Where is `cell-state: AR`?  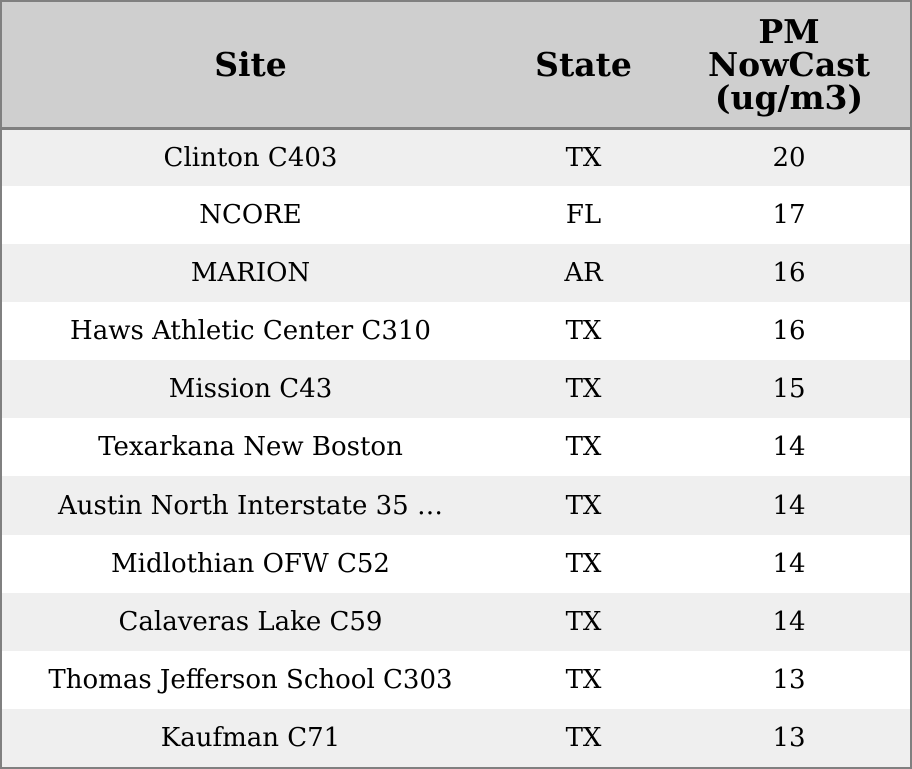
cell-state: AR is located at coordinates (583, 273).